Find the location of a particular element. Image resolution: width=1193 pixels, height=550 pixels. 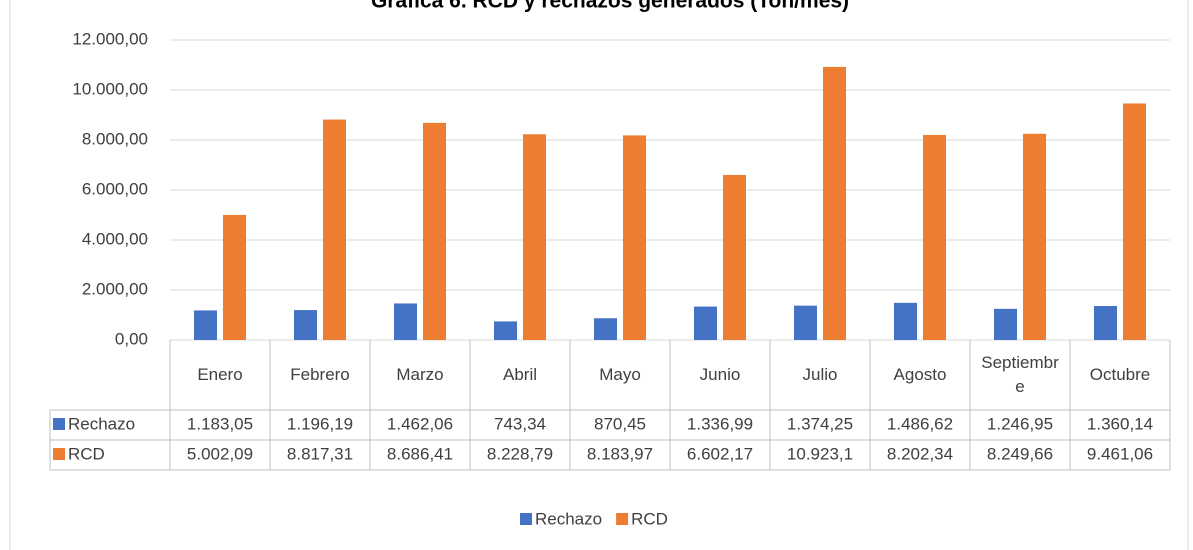

x-tick-label-box: Julio is located at coordinates (820, 374).